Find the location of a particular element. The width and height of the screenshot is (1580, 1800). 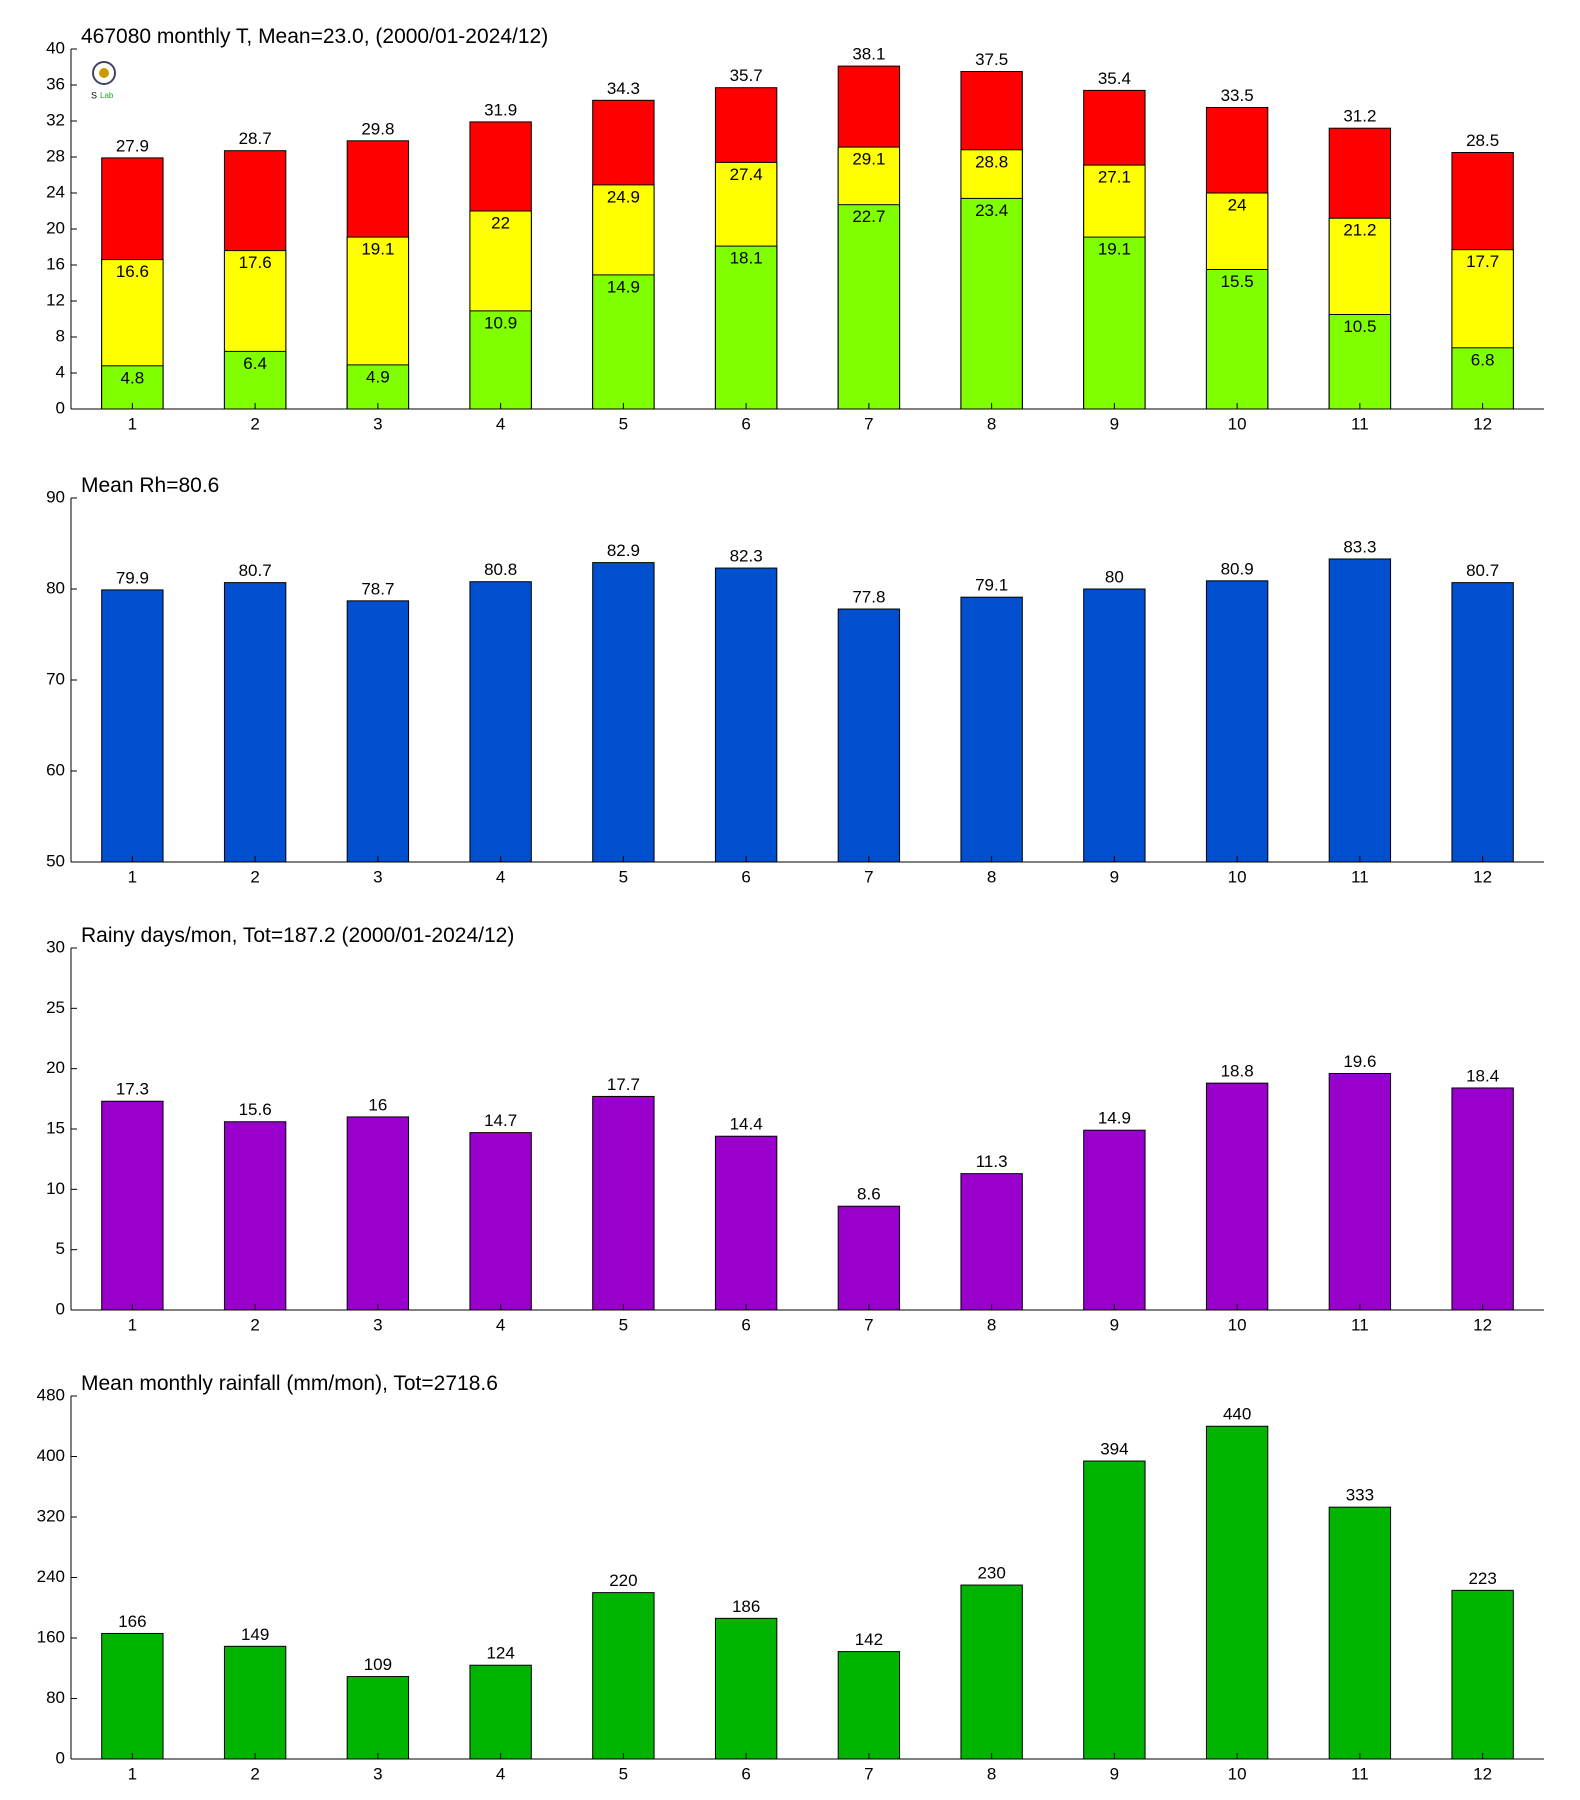

data-label: 79.9 is located at coordinates (132, 577).